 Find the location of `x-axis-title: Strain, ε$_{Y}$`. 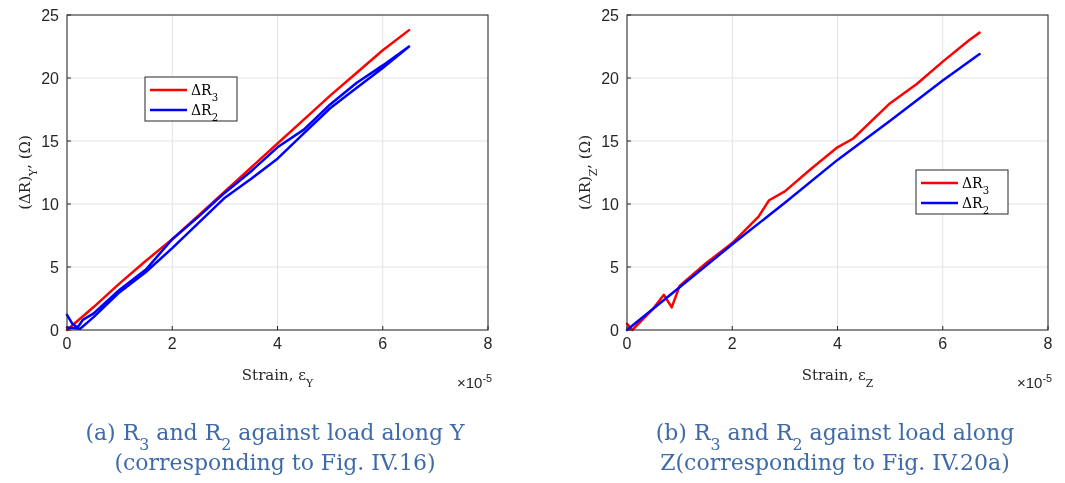

x-axis-title: Strain, ε$_{Y}$ is located at coordinates (278, 378).